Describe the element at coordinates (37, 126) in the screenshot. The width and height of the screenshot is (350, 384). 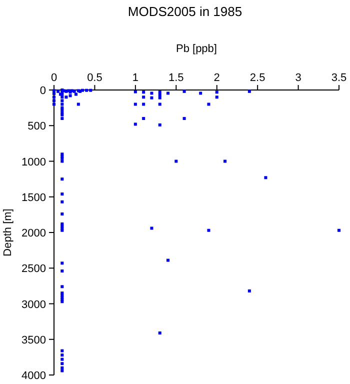
I see `y-tick-label: 500` at that location.